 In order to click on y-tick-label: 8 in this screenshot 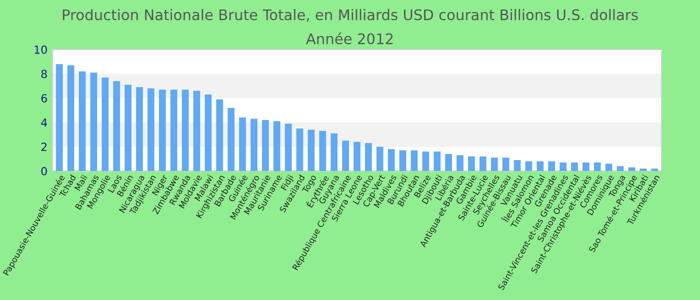, I will do `click(44, 74)`.